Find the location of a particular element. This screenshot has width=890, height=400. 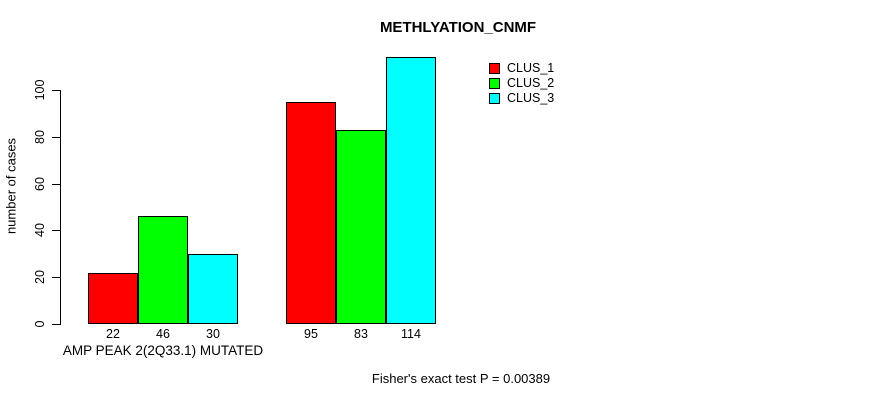

y-axis-tick-label: 100 is located at coordinates (40, 90).